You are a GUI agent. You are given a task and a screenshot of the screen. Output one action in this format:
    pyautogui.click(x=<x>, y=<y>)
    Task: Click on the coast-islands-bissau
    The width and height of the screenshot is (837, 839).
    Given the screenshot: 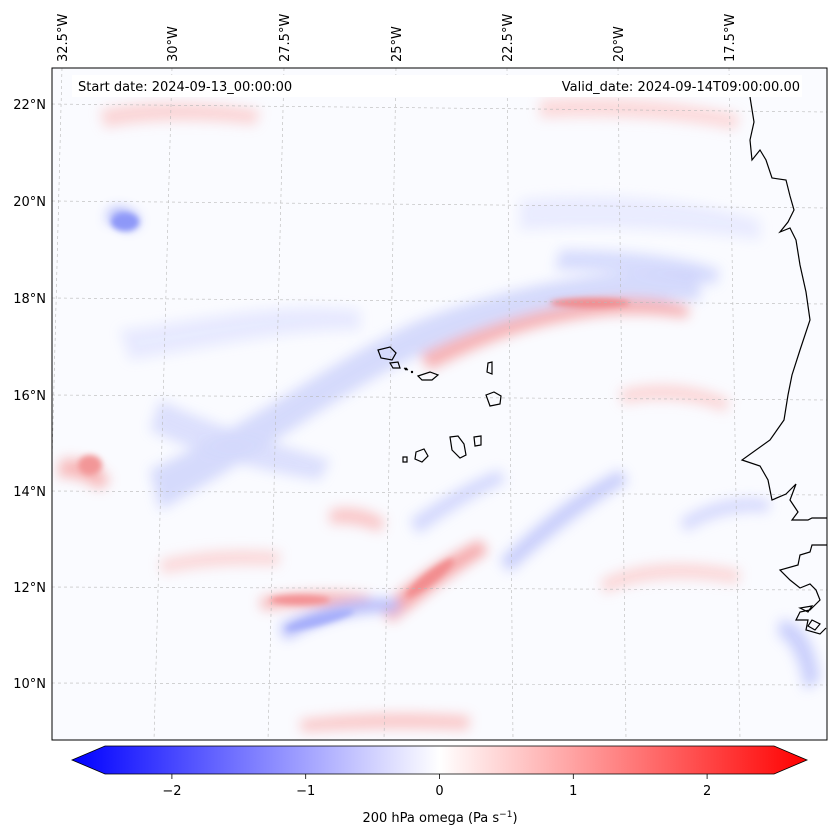 What is the action you would take?
    pyautogui.click(x=809, y=618)
    